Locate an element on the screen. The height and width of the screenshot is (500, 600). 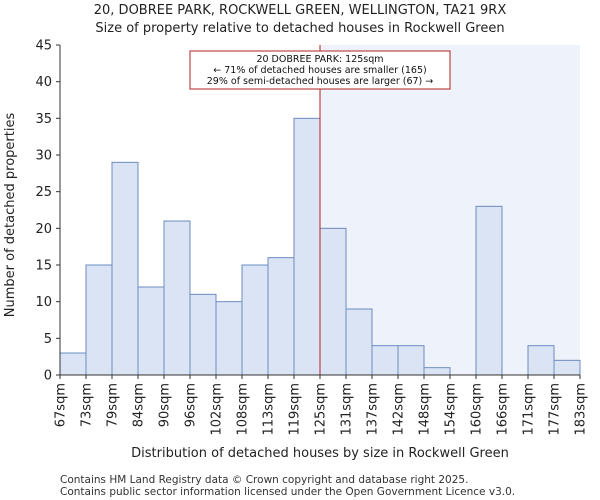
x-tick-label: 166sqm is located at coordinates (503, 409).